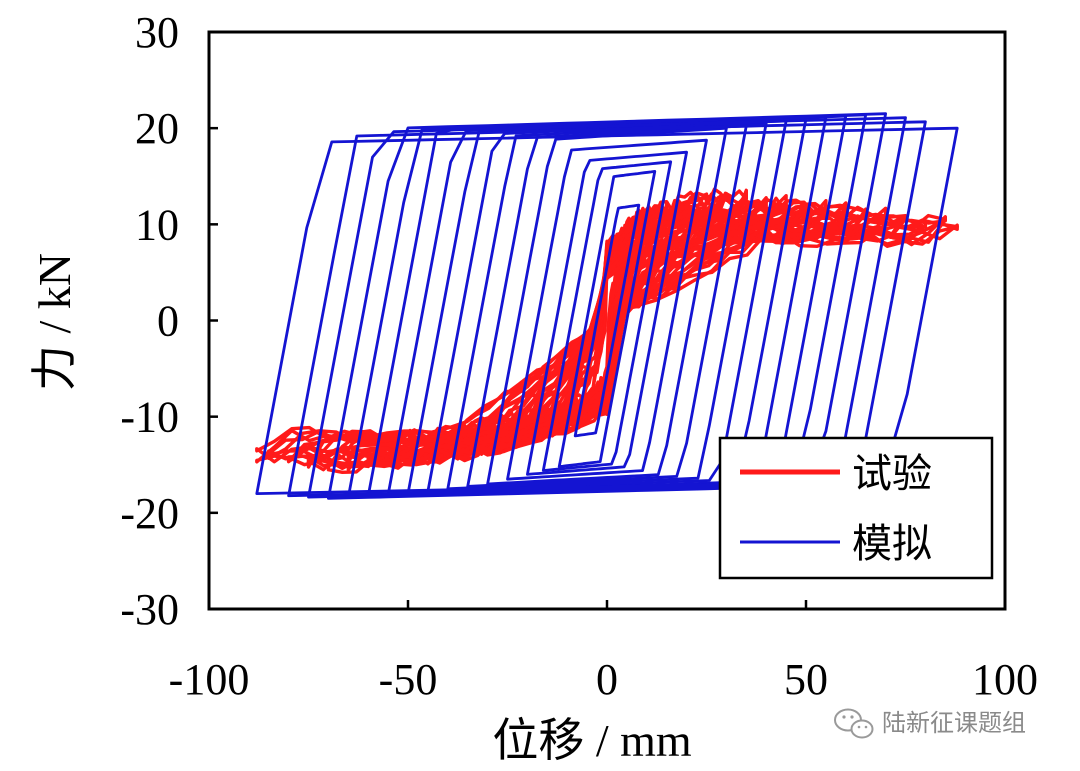  Describe the element at coordinates (168, 321) in the screenshot. I see `y-tick-label: 0` at that location.